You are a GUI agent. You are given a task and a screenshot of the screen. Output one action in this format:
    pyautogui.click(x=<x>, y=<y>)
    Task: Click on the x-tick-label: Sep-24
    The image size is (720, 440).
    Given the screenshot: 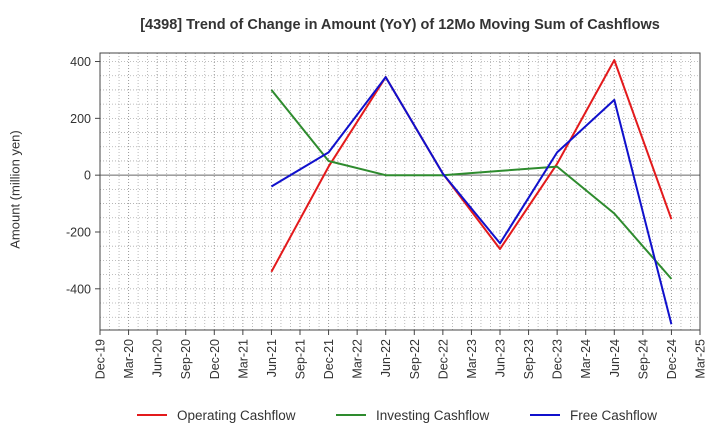 What is the action you would take?
    pyautogui.click(x=643, y=359)
    